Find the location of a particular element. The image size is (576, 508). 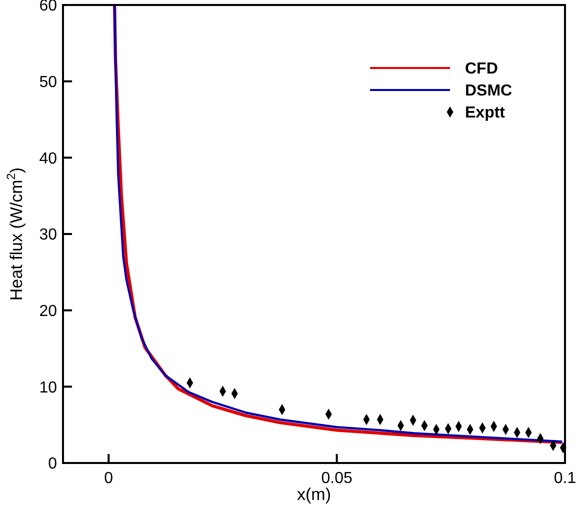

legend-label: DSMC is located at coordinates (489, 91).